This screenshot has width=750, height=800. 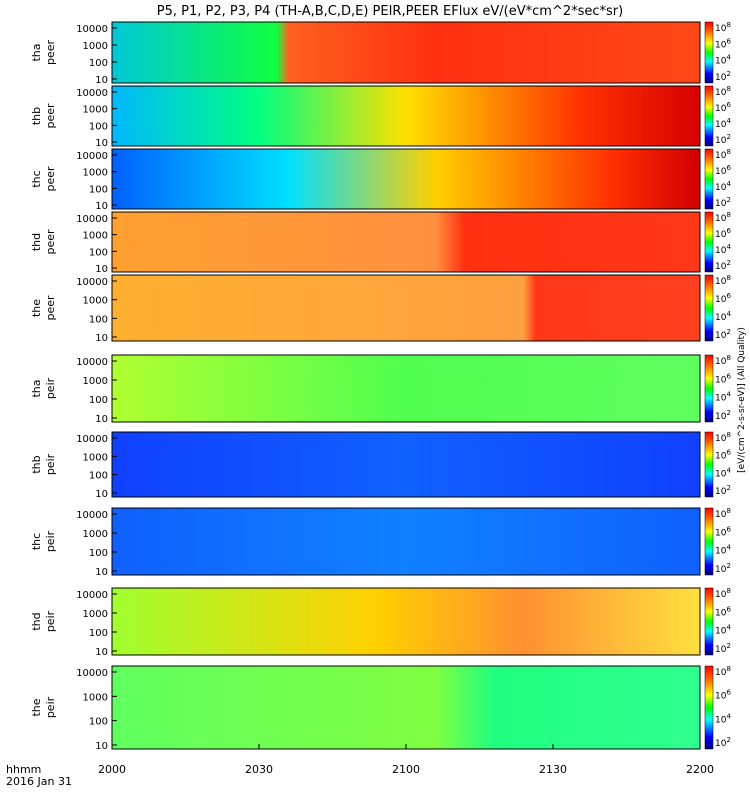 What do you see at coordinates (112, 769) in the screenshot?
I see `x-tick-label: 2000` at bounding box center [112, 769].